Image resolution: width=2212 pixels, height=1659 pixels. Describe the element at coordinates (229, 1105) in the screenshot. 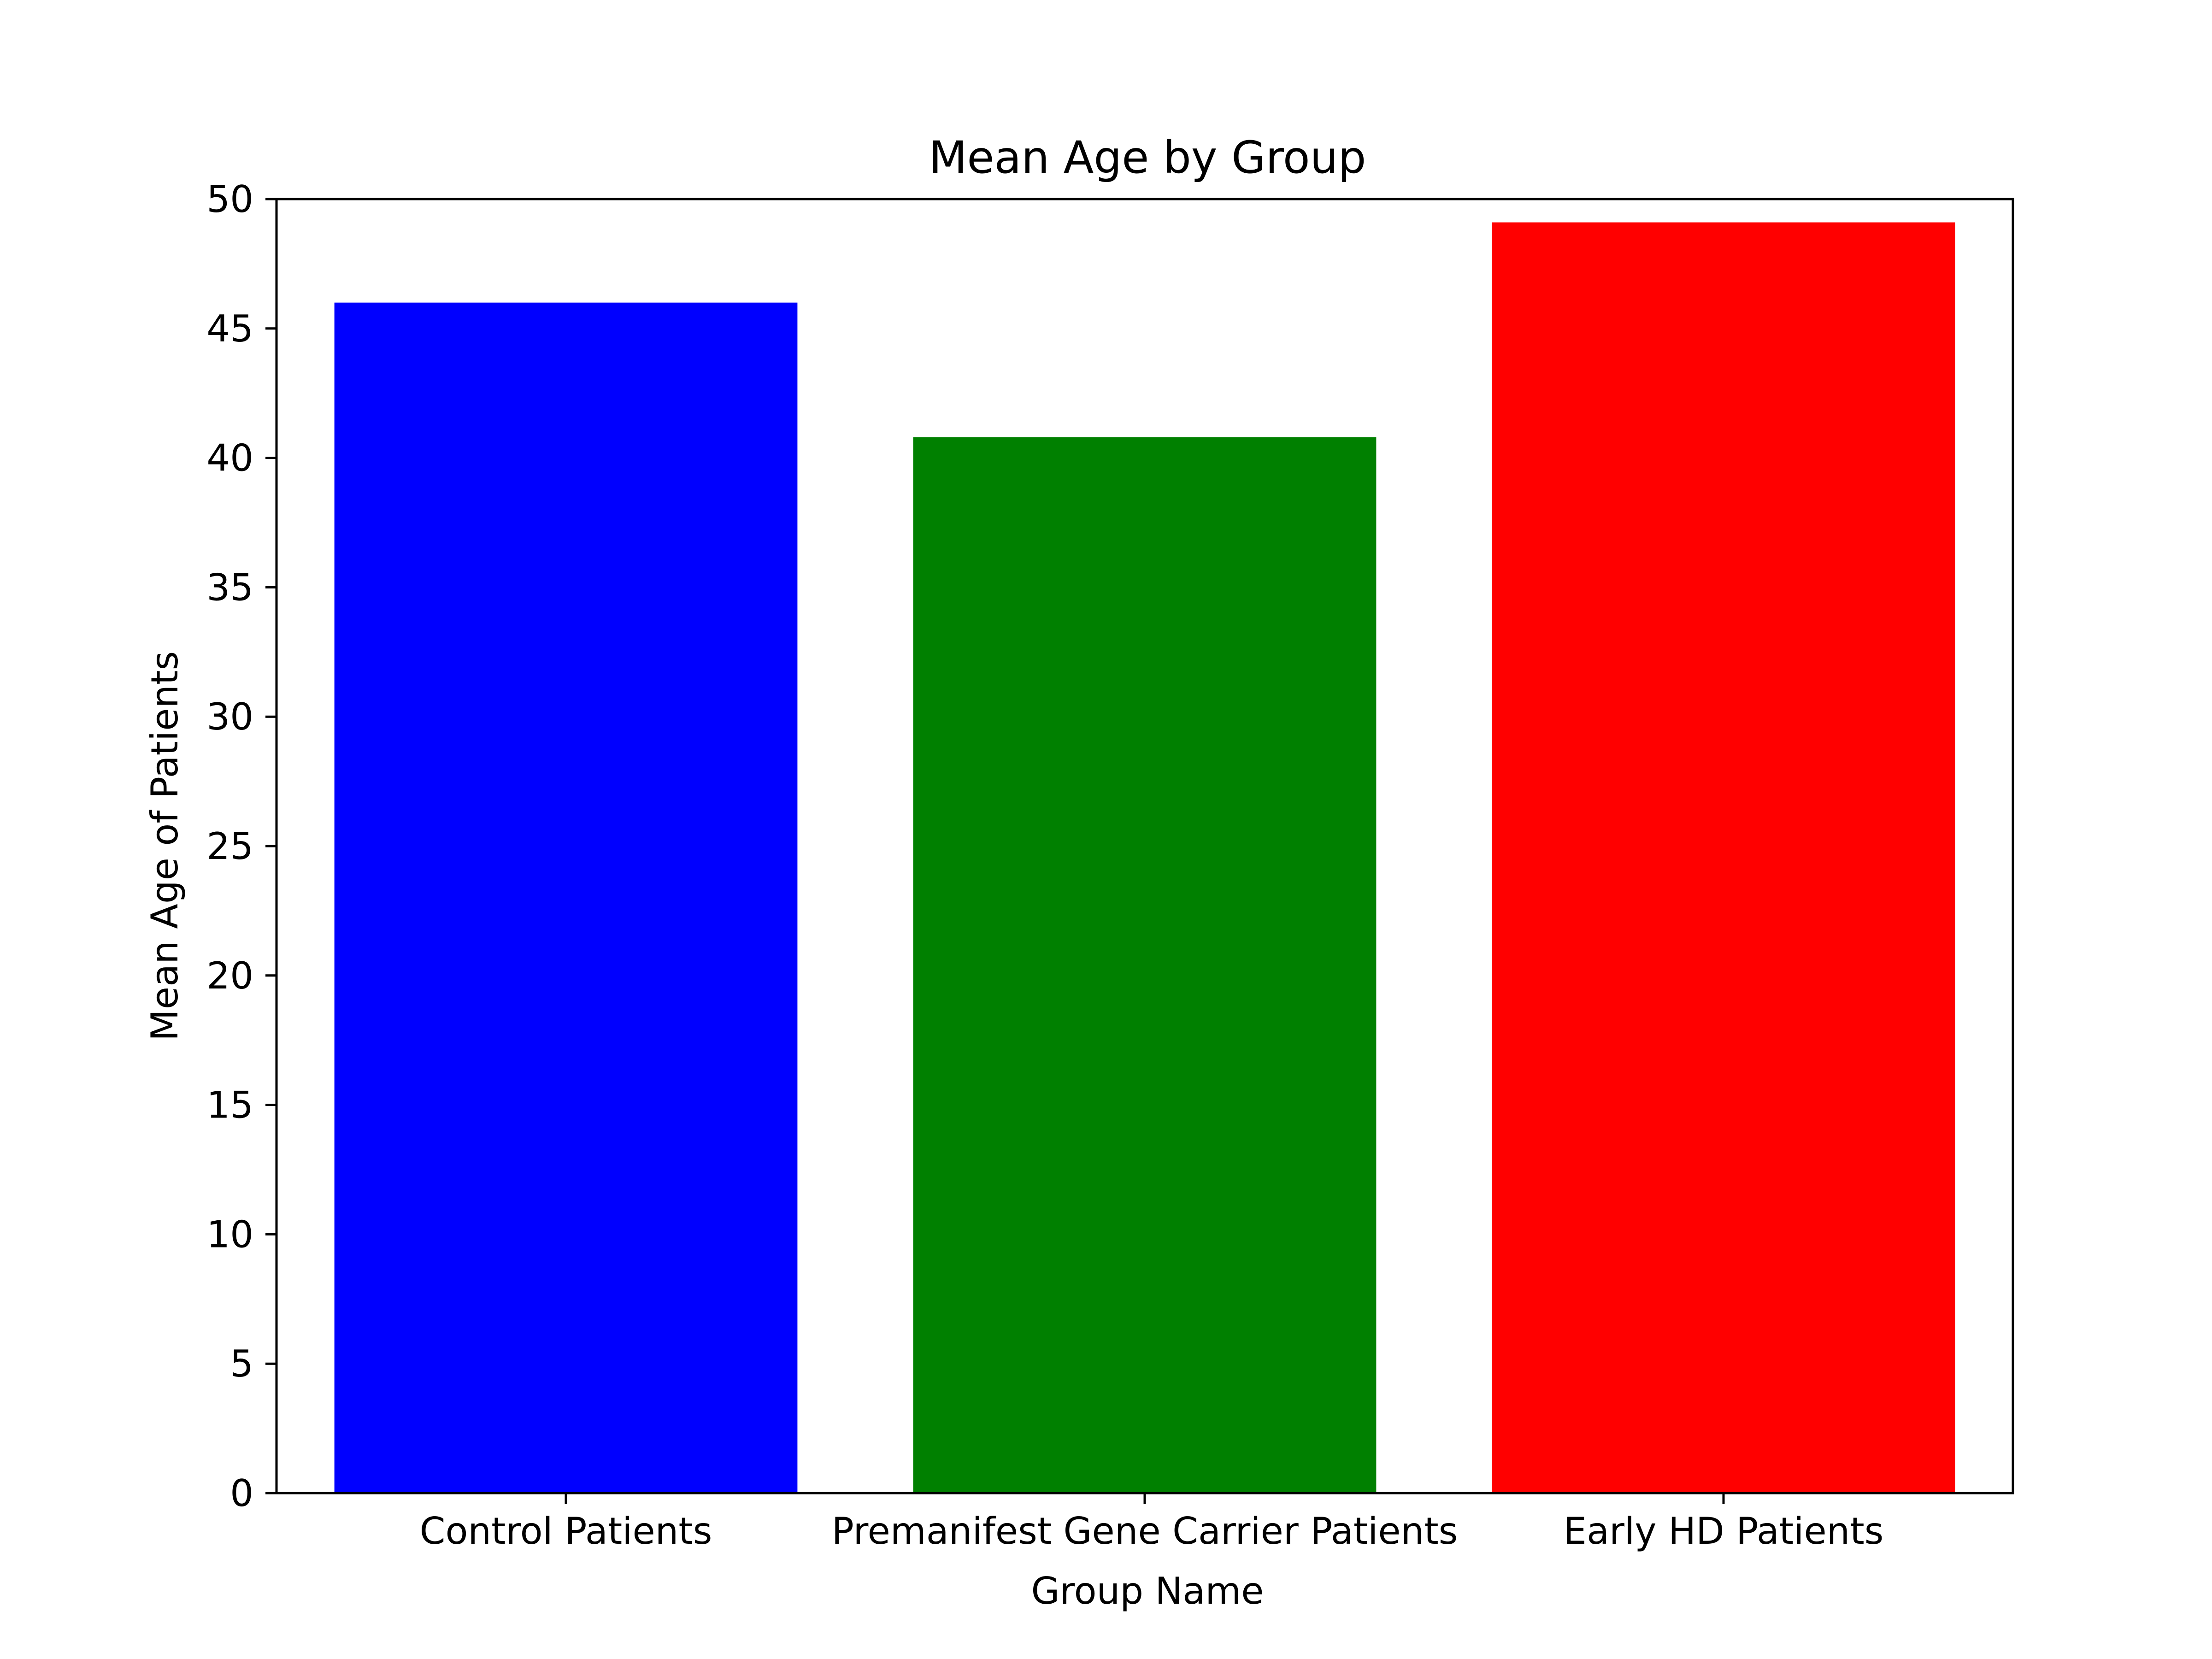

I see `y-tick-label-3: 15` at that location.